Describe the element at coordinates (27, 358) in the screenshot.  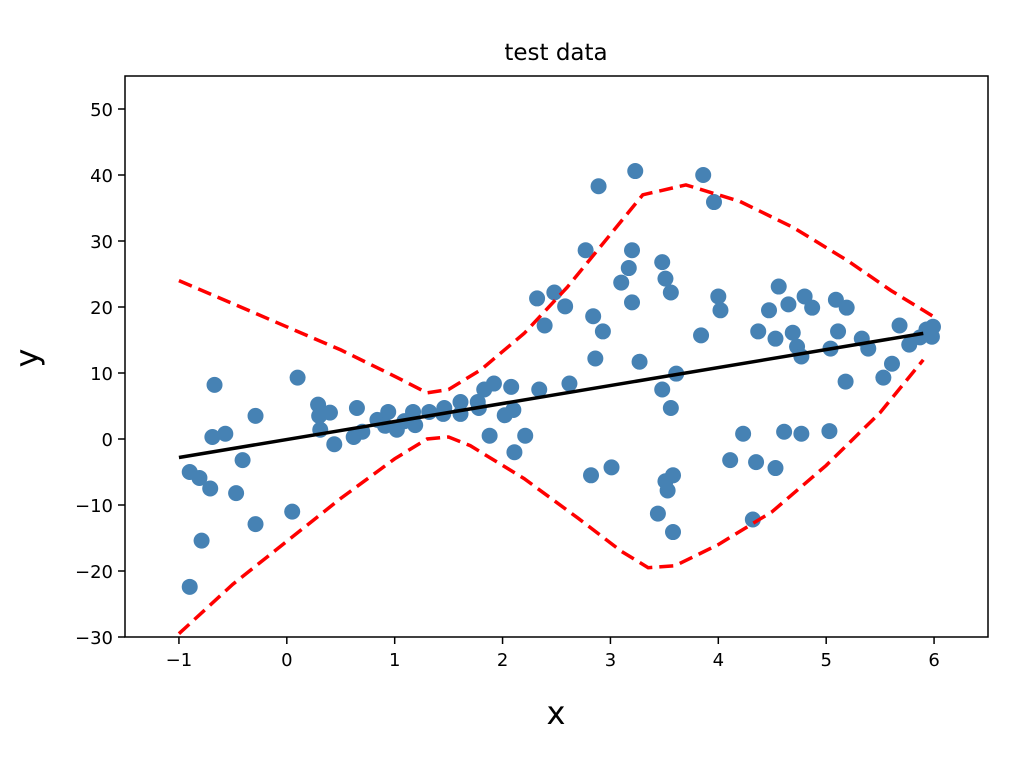
I see `y-axis-label: y` at that location.